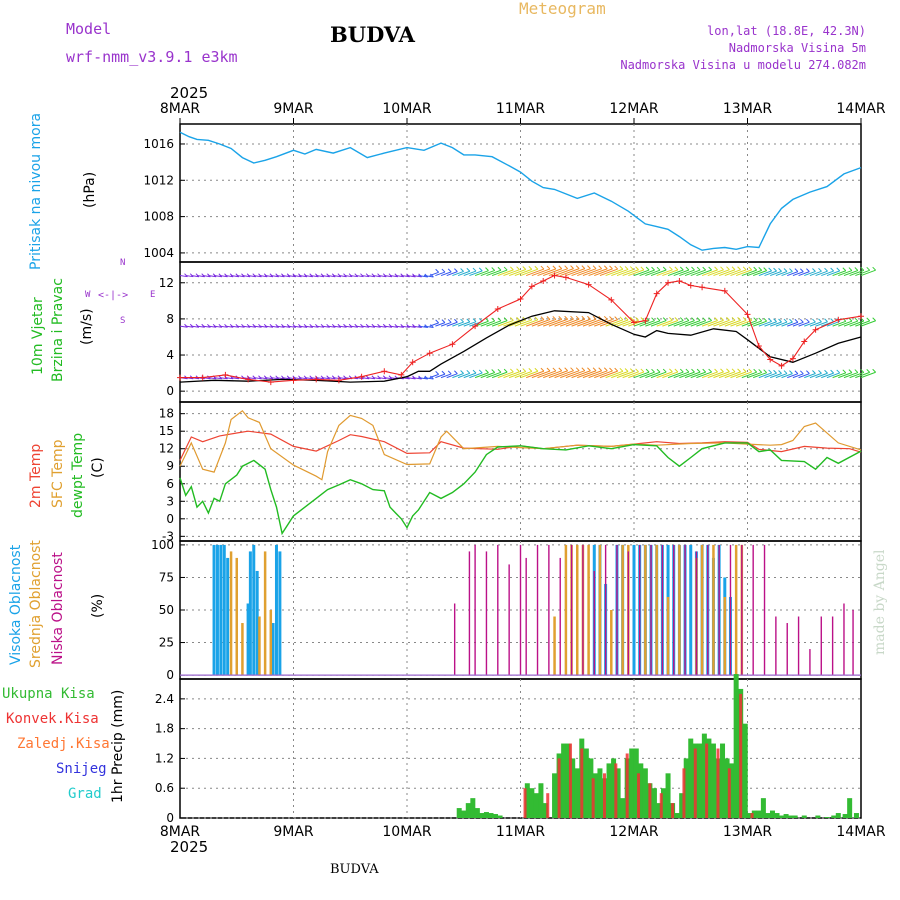 The image size is (900, 900). What do you see at coordinates (158, 180) in the screenshot?
I see `y-tick-label-pressure: 1012` at bounding box center [158, 180].